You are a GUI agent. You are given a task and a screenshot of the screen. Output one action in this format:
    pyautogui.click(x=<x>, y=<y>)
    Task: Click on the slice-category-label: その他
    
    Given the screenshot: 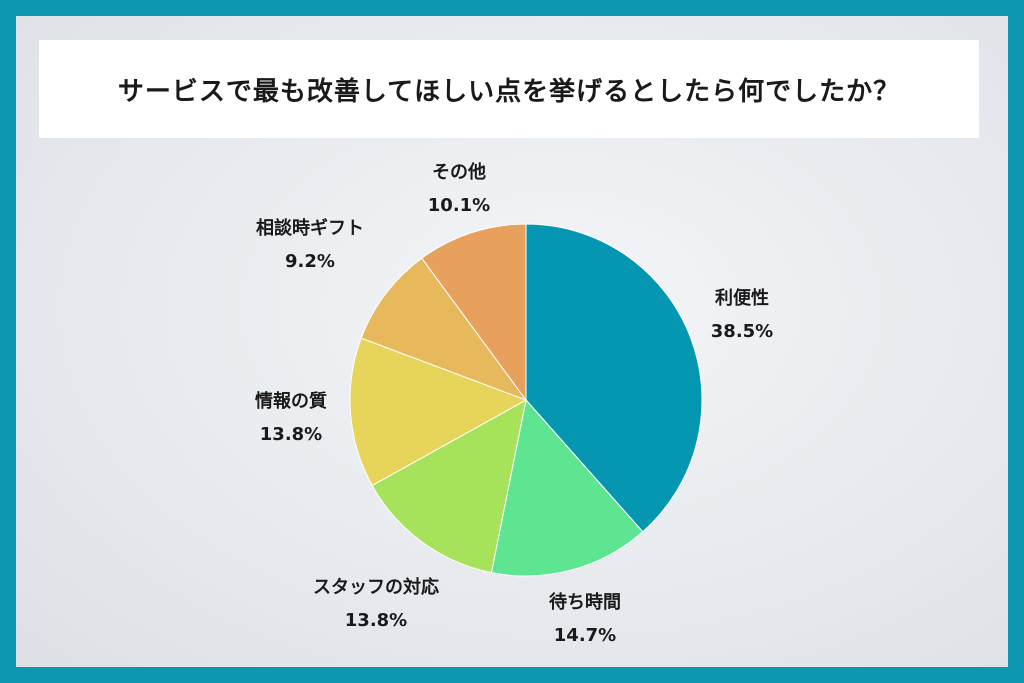 What is the action you would take?
    pyautogui.click(x=459, y=172)
    